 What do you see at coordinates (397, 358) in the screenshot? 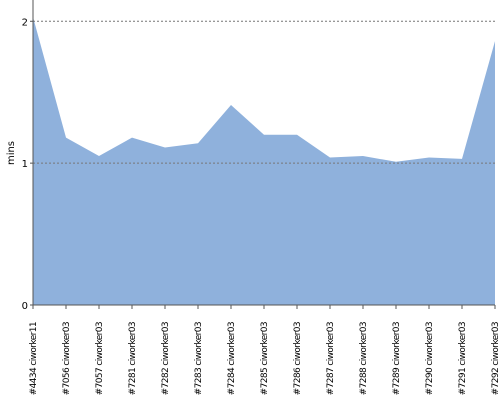
I see `x-tick-label: #7289 ciworker03` at bounding box center [397, 358].